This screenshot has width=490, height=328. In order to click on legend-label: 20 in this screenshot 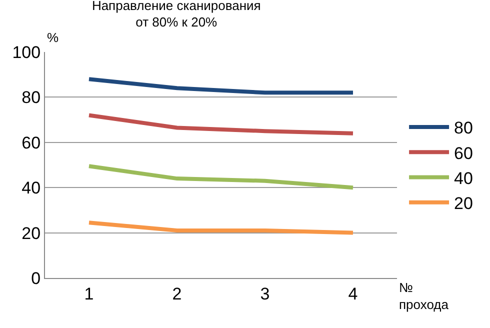, I will do `click(463, 203)`.